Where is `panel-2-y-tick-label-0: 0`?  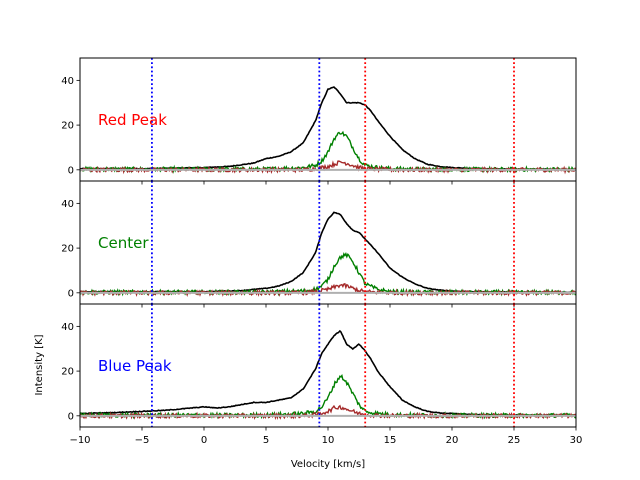 panel-2-y-tick-label-0: 0 is located at coordinates (71, 416).